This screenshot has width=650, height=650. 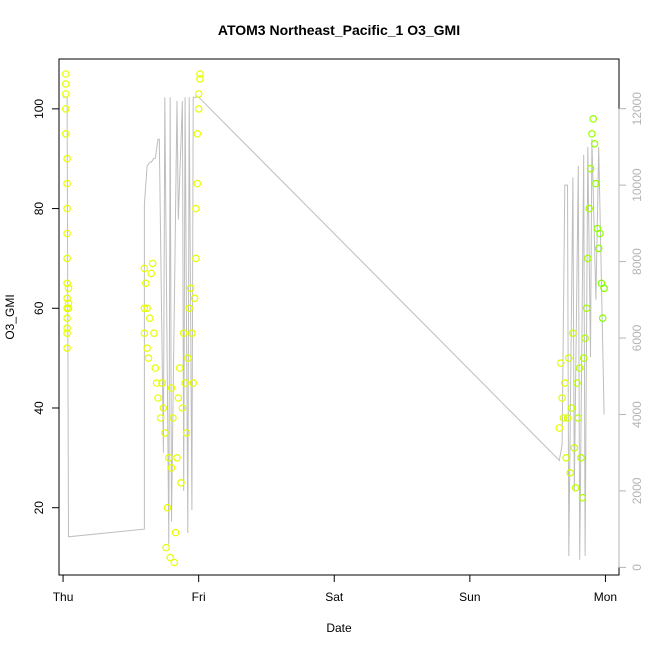 I want to click on y2-axis: 0 2000 4000 6000 8000 10000 12000, so click(x=631, y=331).